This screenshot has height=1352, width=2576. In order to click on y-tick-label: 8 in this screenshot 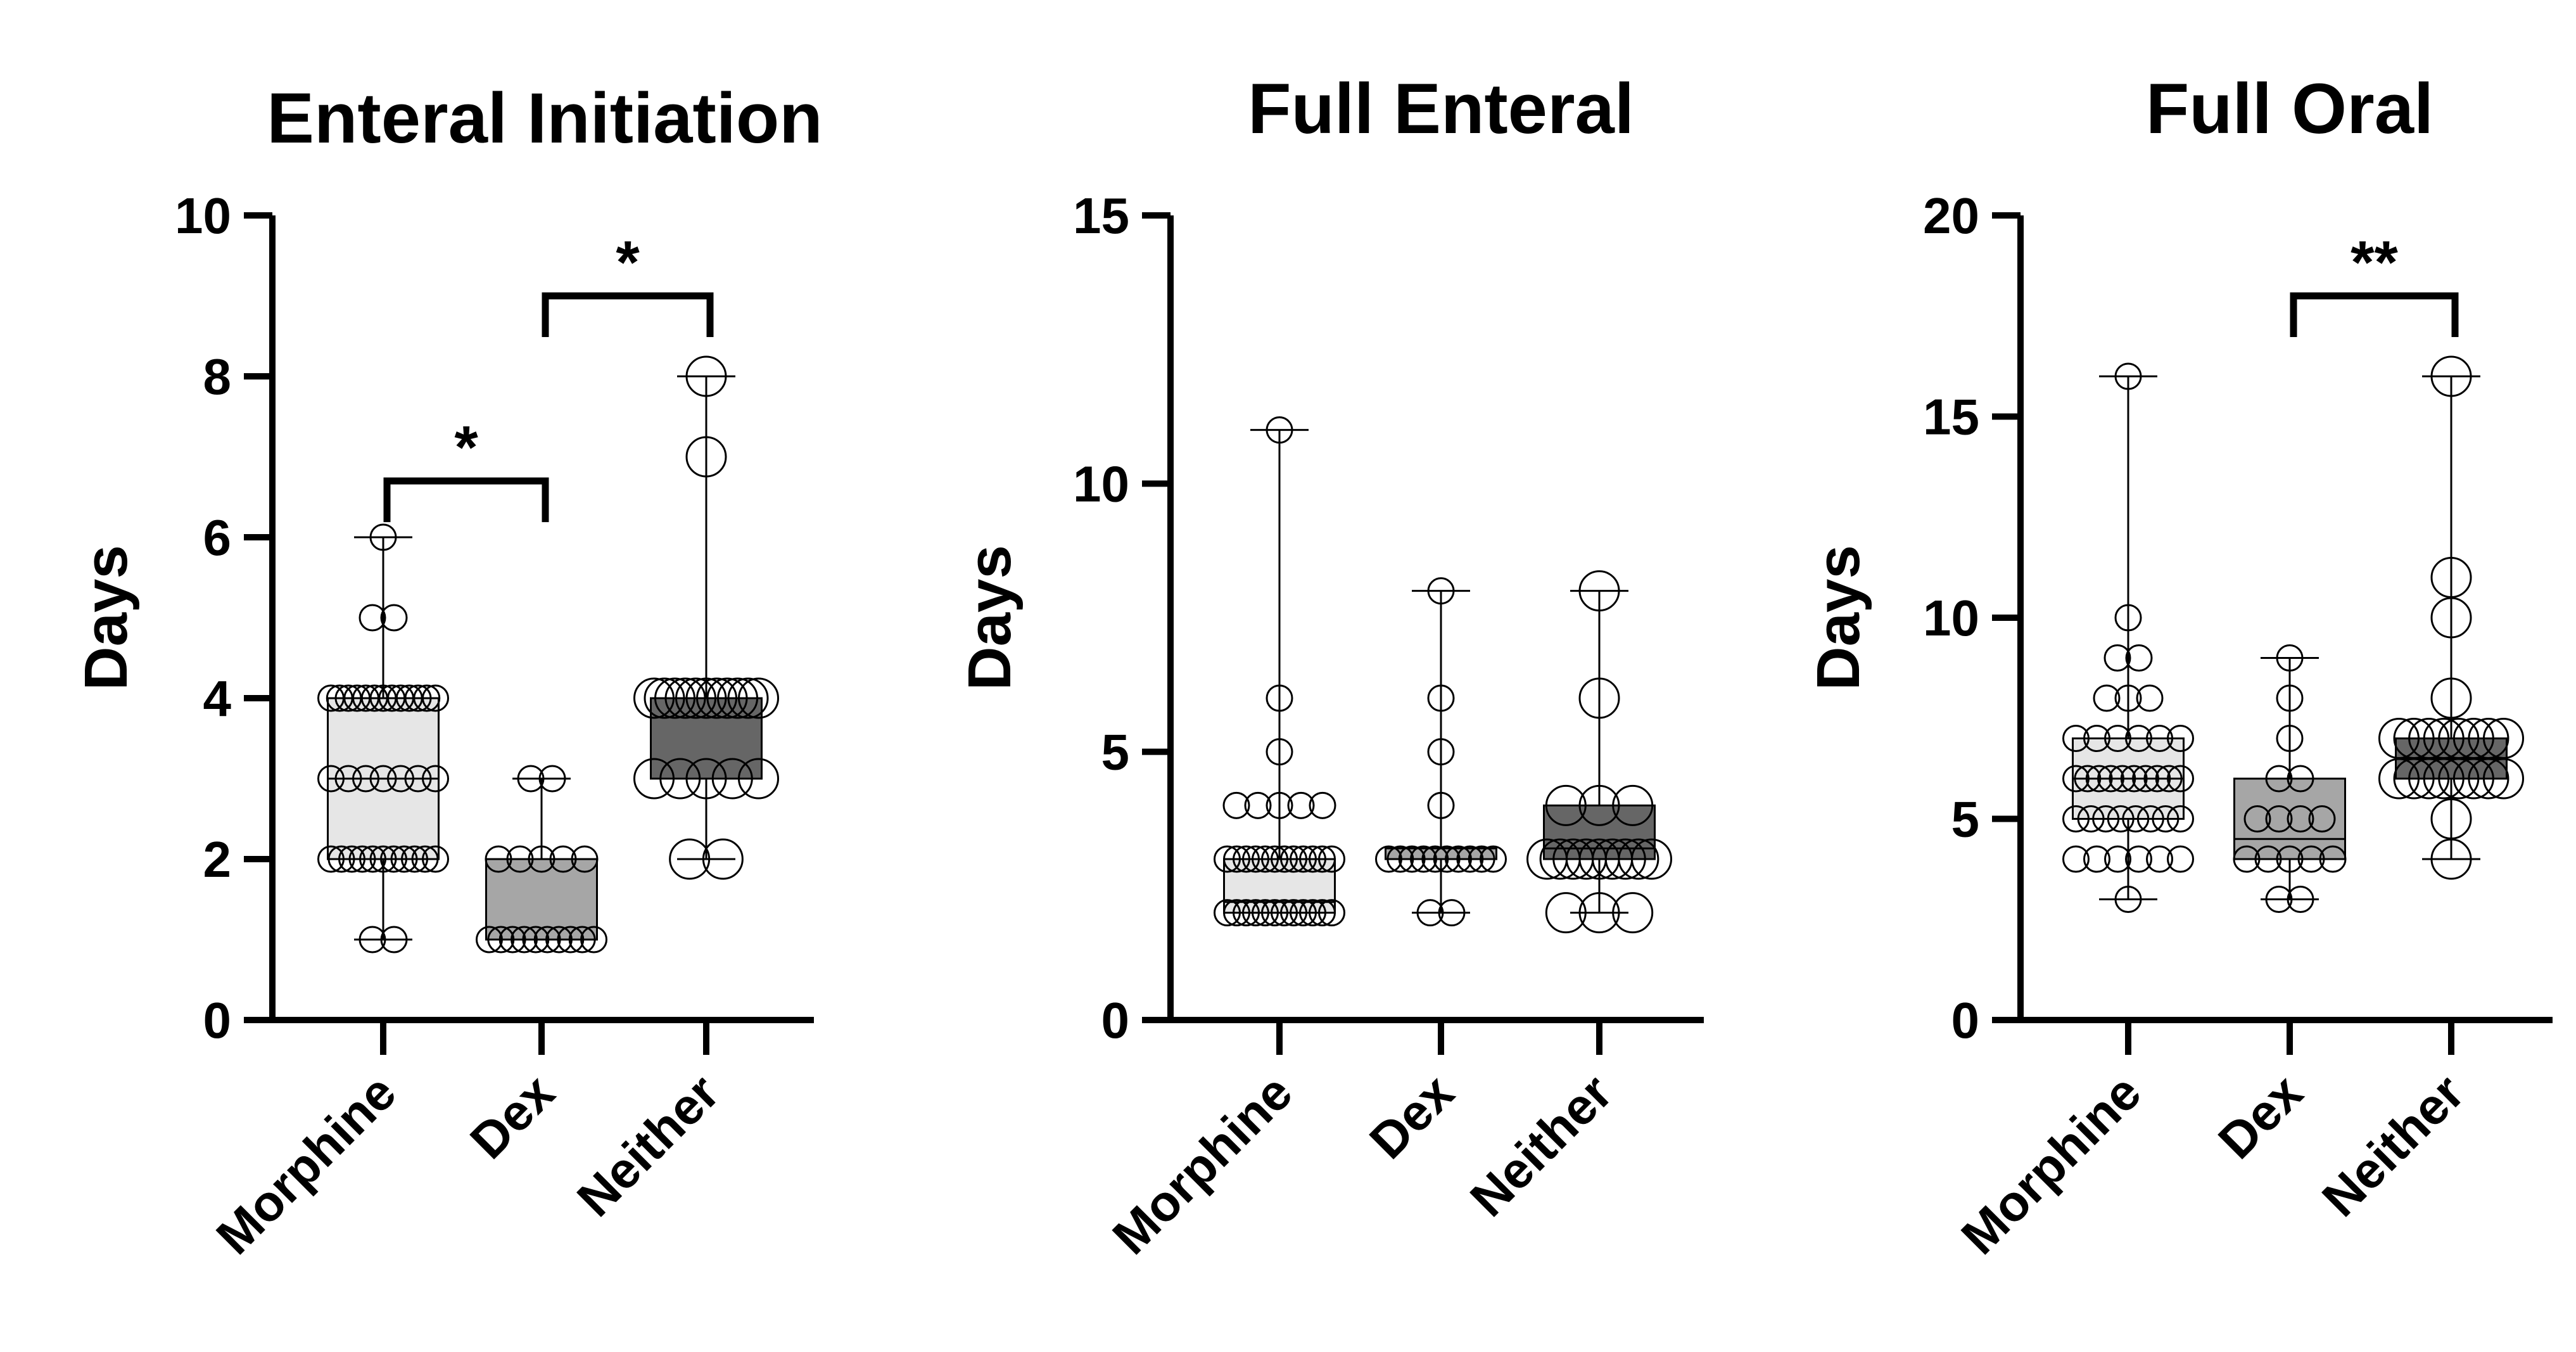, I will do `click(217, 376)`.